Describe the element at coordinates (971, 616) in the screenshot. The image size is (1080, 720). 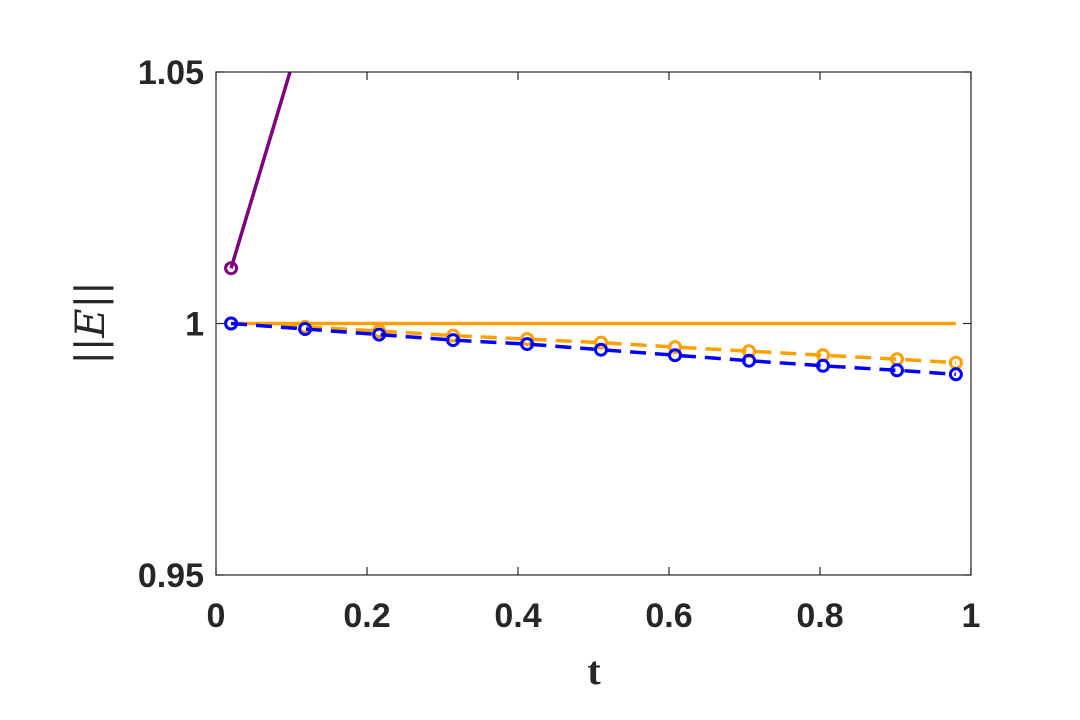
I see `x-tick-label: 1` at that location.